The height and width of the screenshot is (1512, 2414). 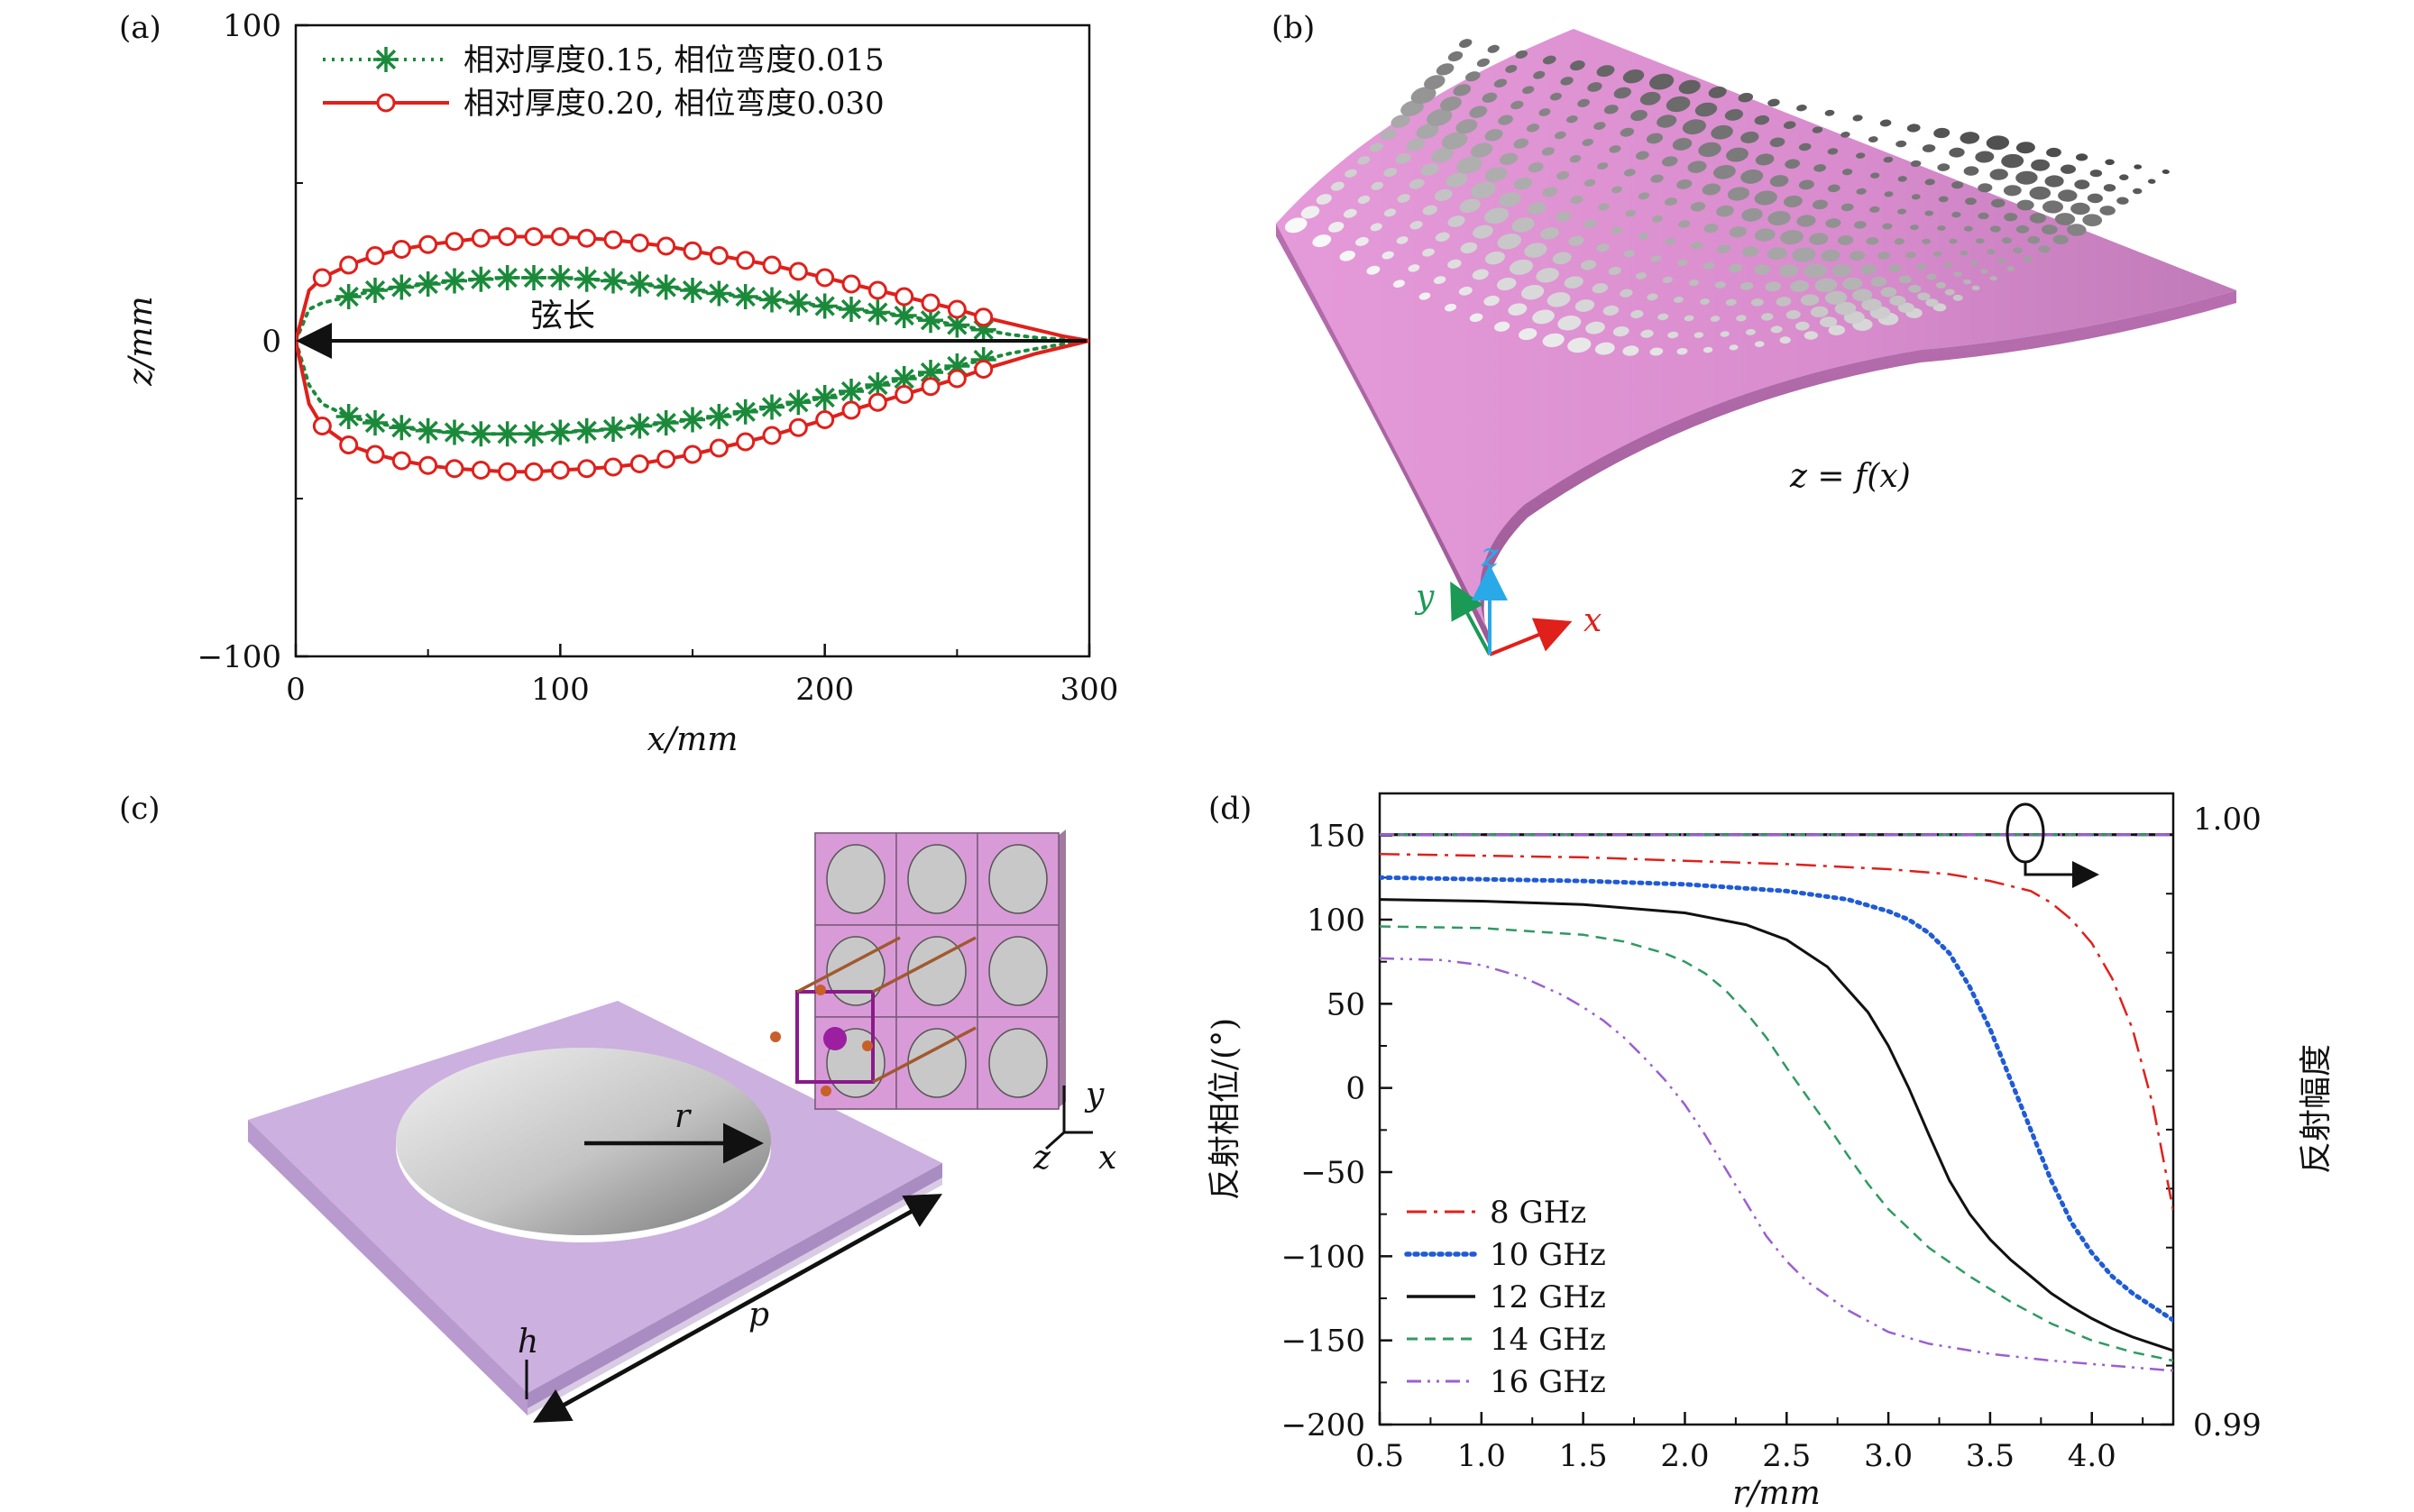 I want to click on x-tick-label-d: 1.0, so click(x=1482, y=1456).